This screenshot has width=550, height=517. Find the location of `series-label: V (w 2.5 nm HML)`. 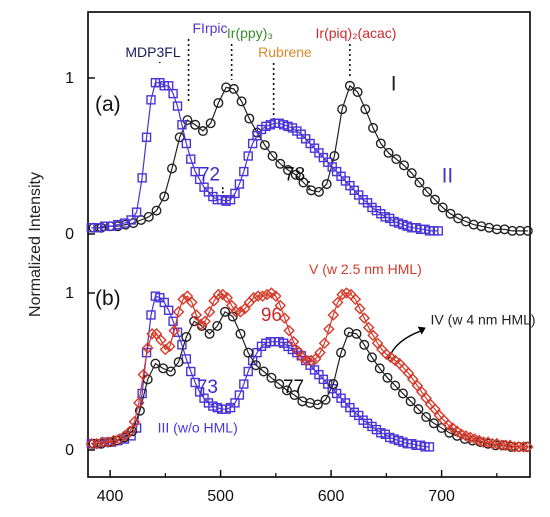

series-label: V (w 2.5 nm HML) is located at coordinates (365, 269).